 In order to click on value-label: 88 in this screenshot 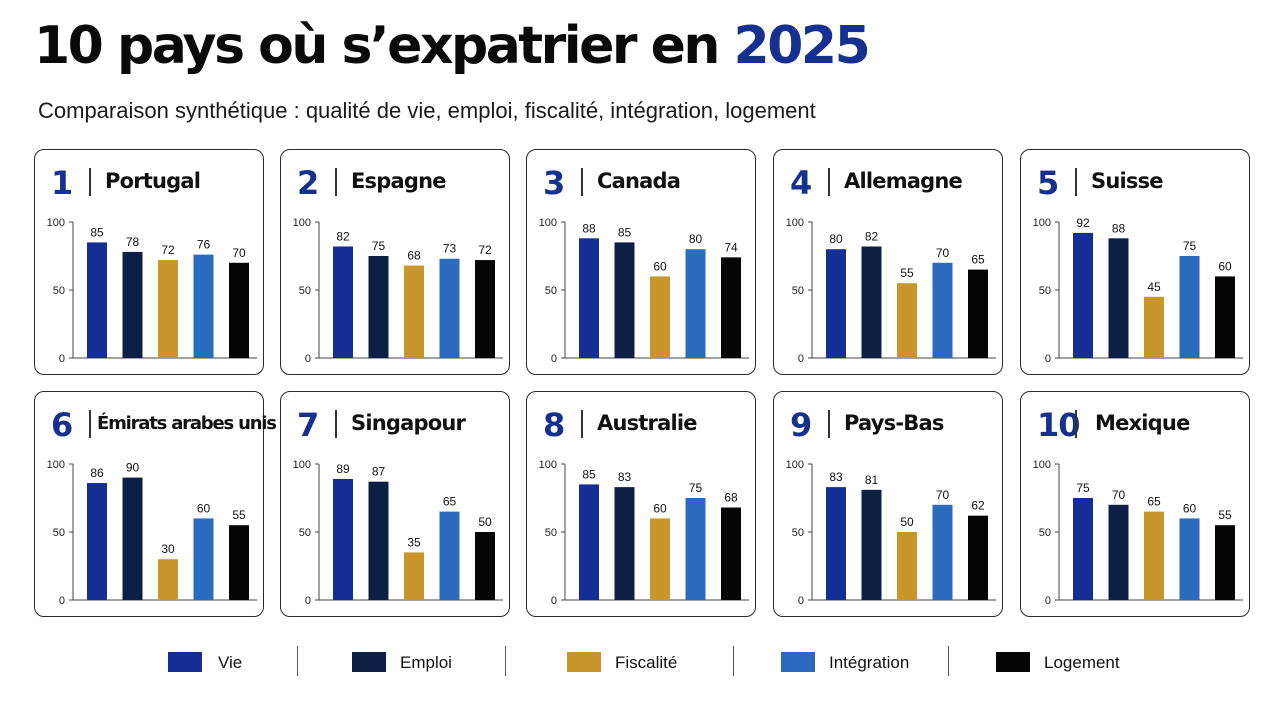, I will do `click(589, 228)`.